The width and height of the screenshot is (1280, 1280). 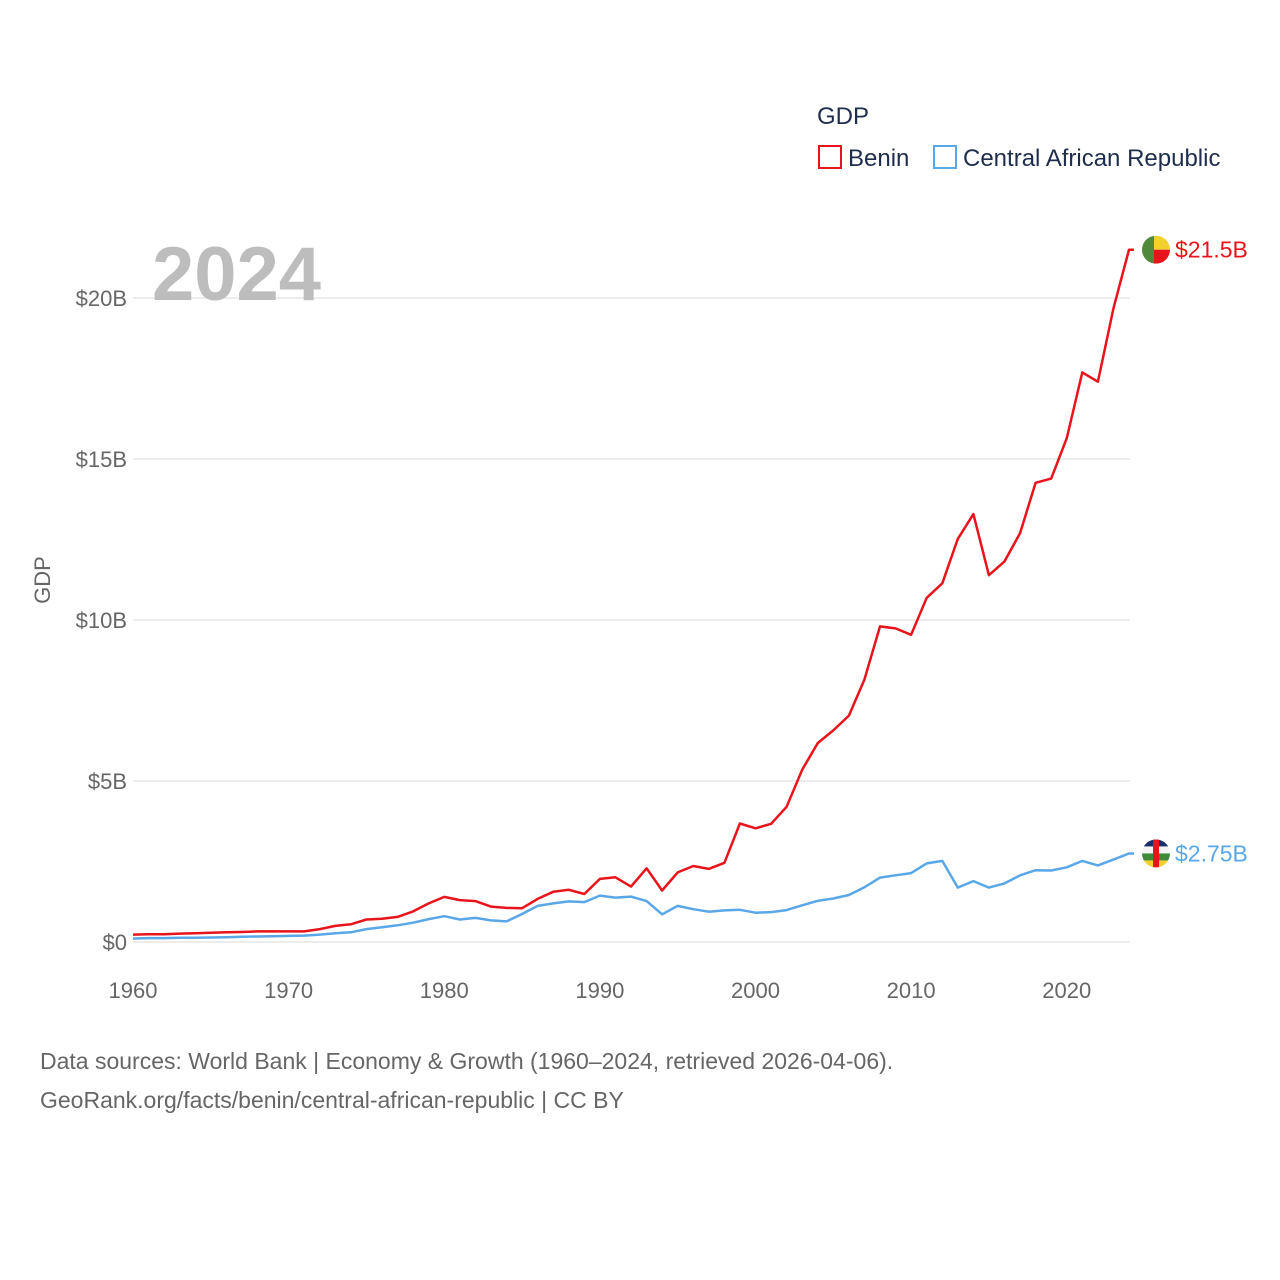 What do you see at coordinates (115, 942) in the screenshot?
I see `y-tick-label: $0` at bounding box center [115, 942].